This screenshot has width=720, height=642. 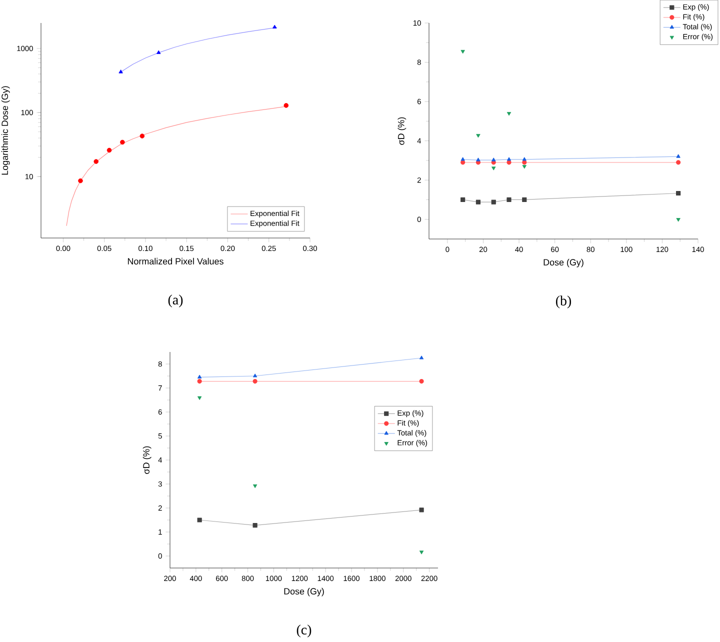 I want to click on text: (a), so click(x=175, y=301).